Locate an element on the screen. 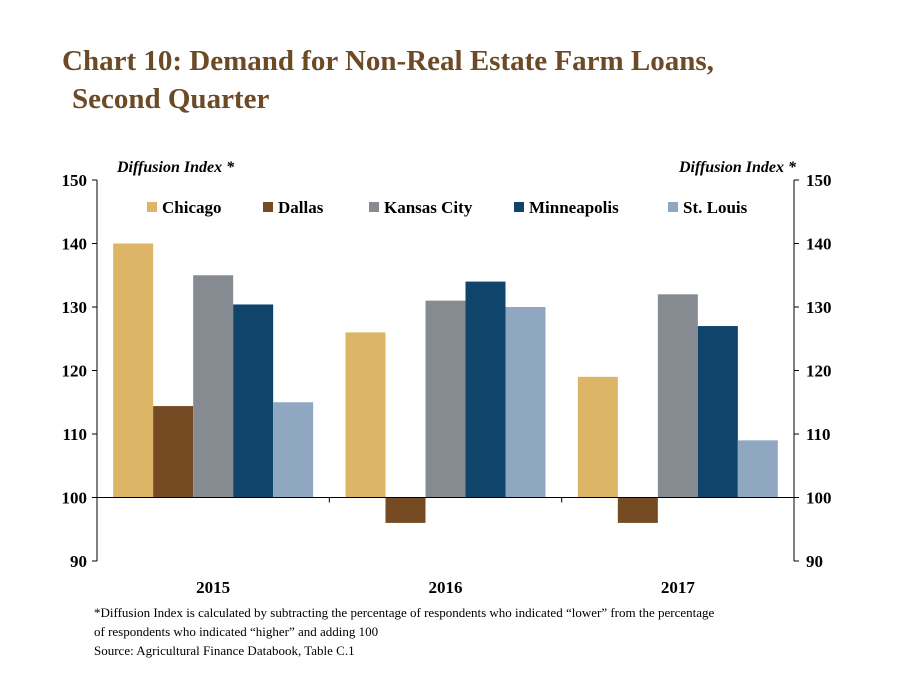 The width and height of the screenshot is (898, 674). legend-label-st-louis: St. Louis is located at coordinates (715, 207).